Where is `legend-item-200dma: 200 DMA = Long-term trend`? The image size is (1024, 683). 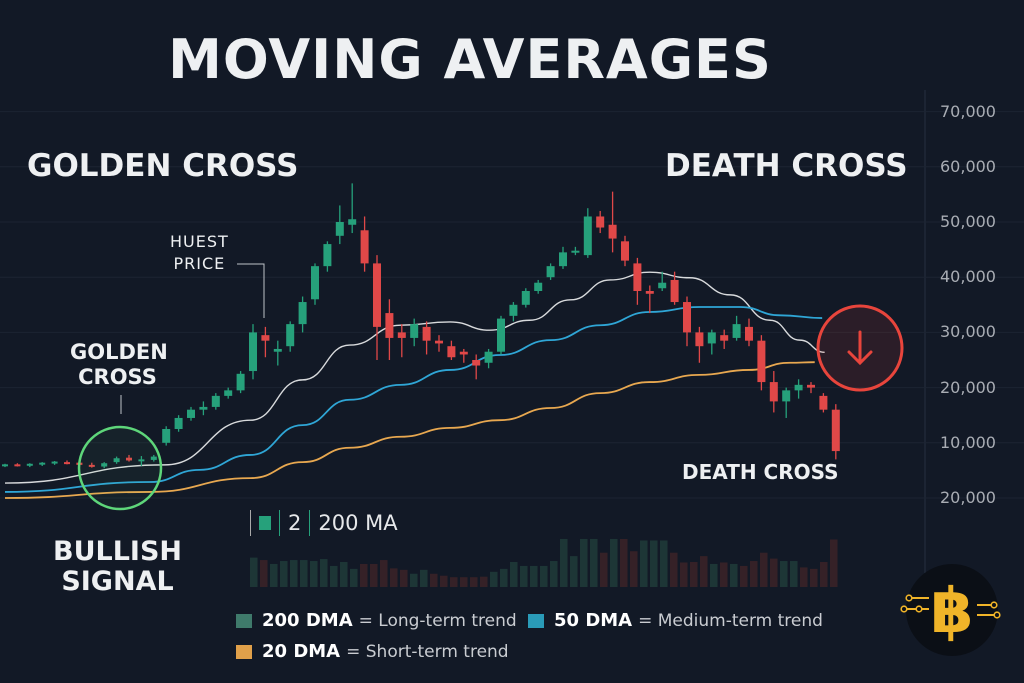
legend-item-200dma: 200 DMA = Long-term trend is located at coordinates (376, 620).